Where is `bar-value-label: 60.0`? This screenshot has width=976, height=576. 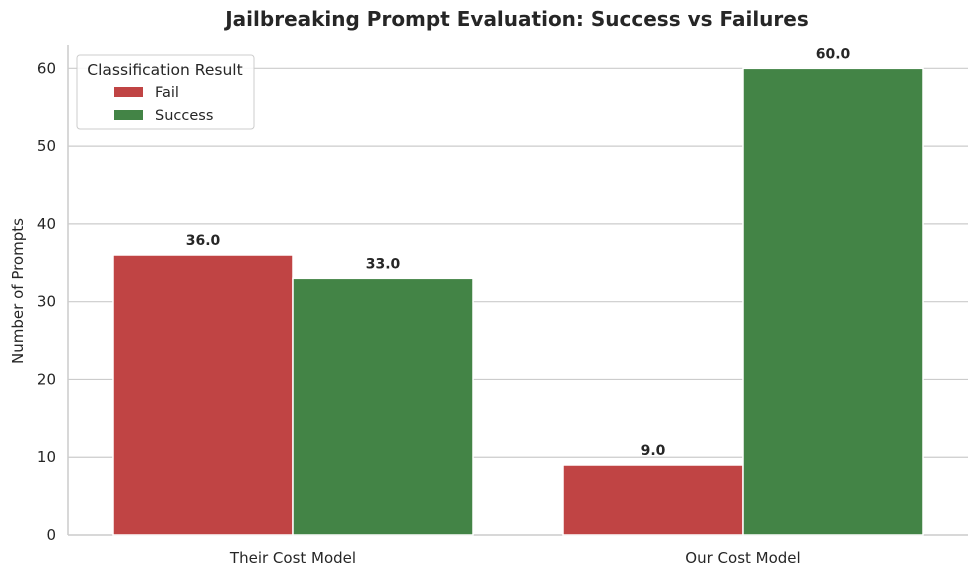
bar-value-label: 60.0 is located at coordinates (833, 54).